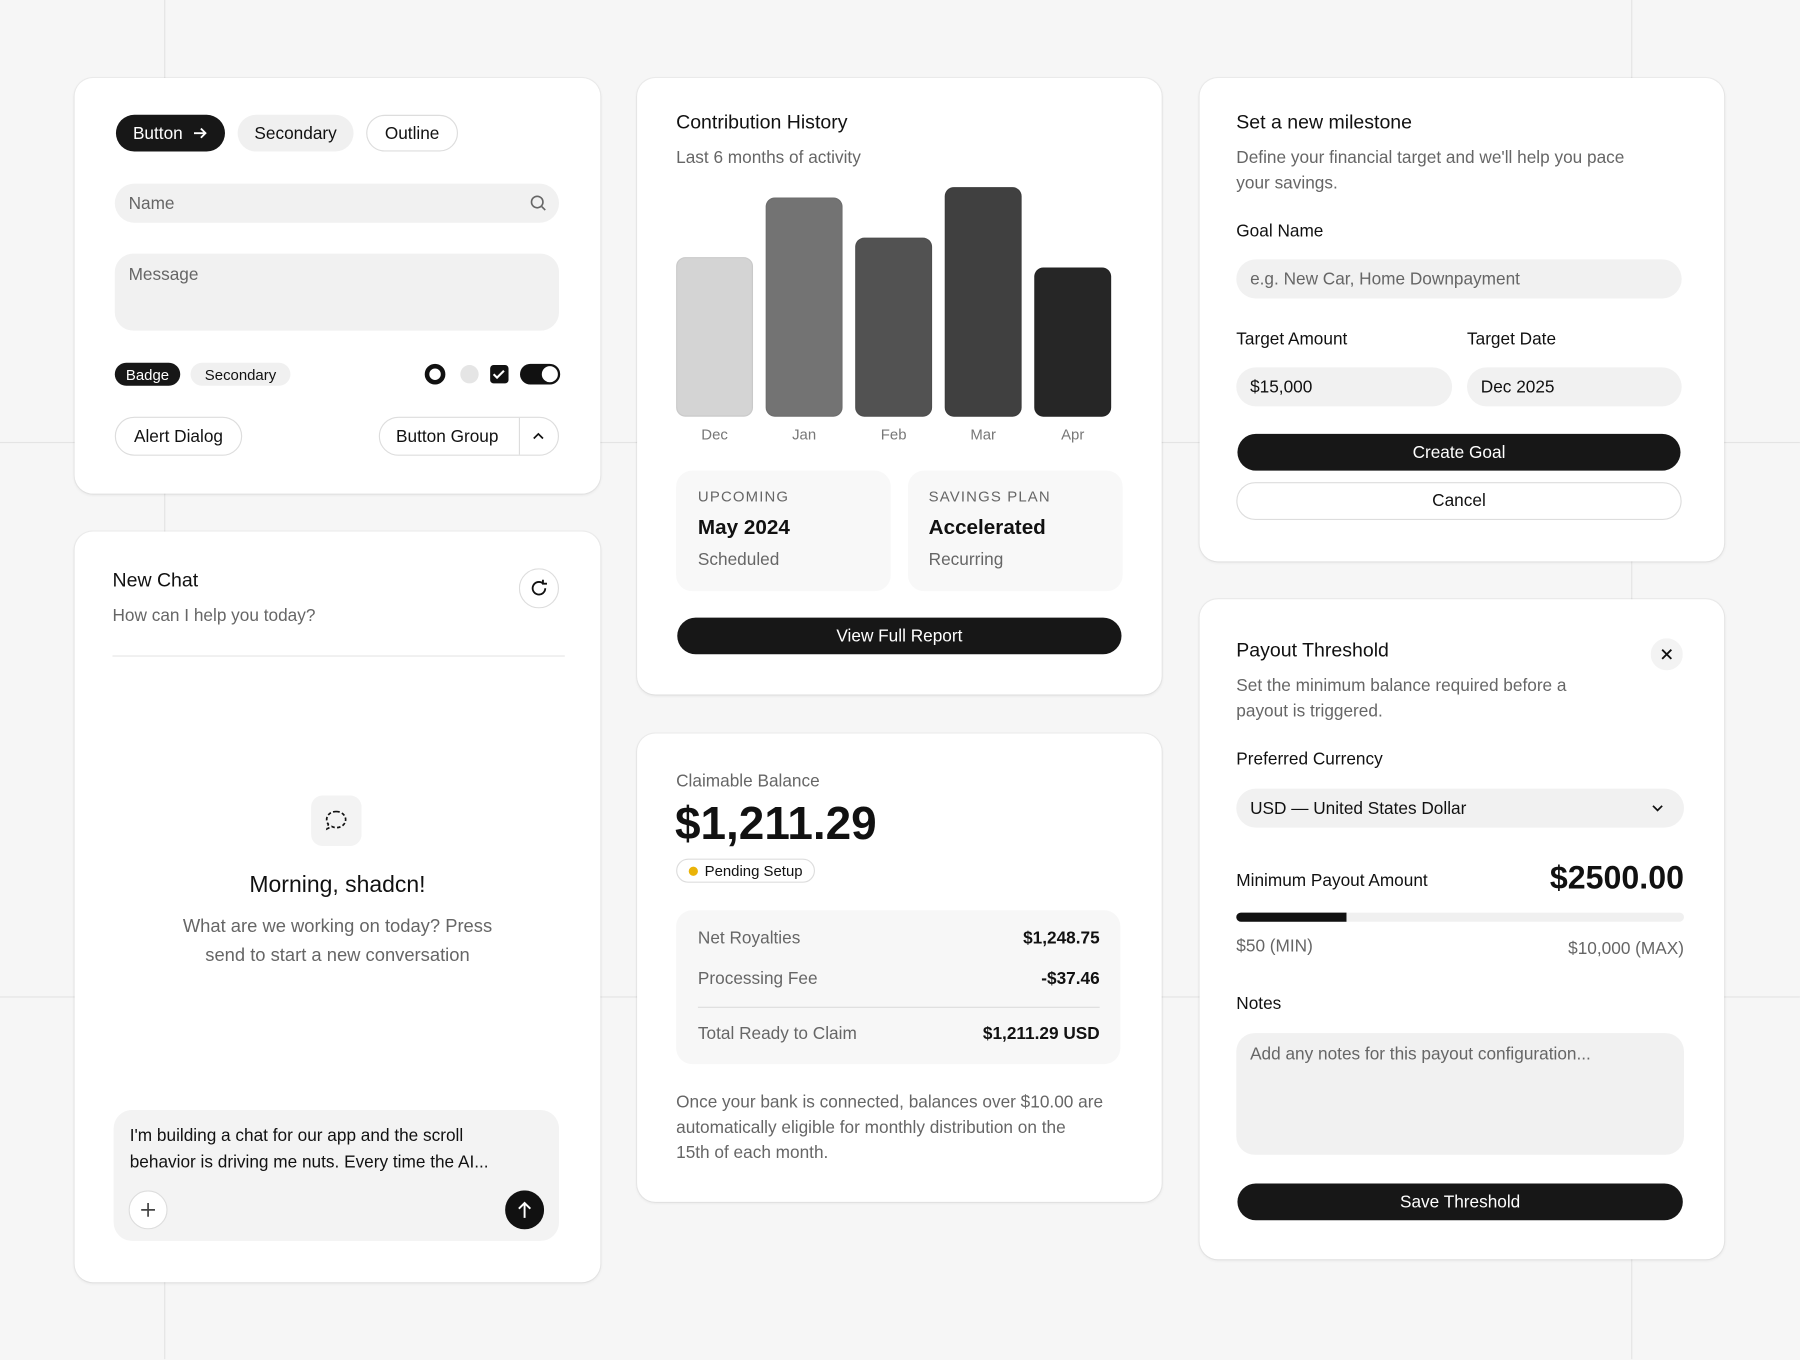 The width and height of the screenshot is (1800, 1360). Describe the element at coordinates (469, 436) in the screenshot. I see `button-group: Button Group` at that location.